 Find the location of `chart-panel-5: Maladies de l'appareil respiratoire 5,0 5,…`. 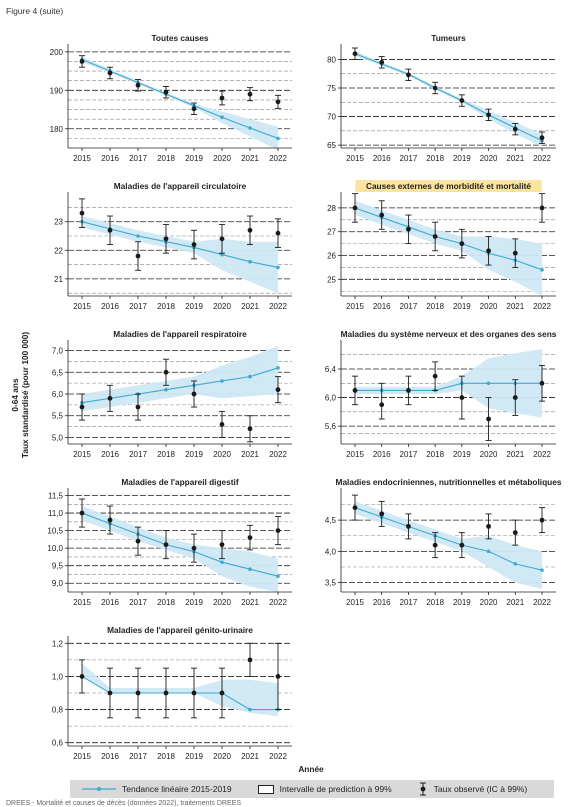

chart-panel-5: Maladies de l'appareil respiratoire 5,0 5,… is located at coordinates (172, 394).